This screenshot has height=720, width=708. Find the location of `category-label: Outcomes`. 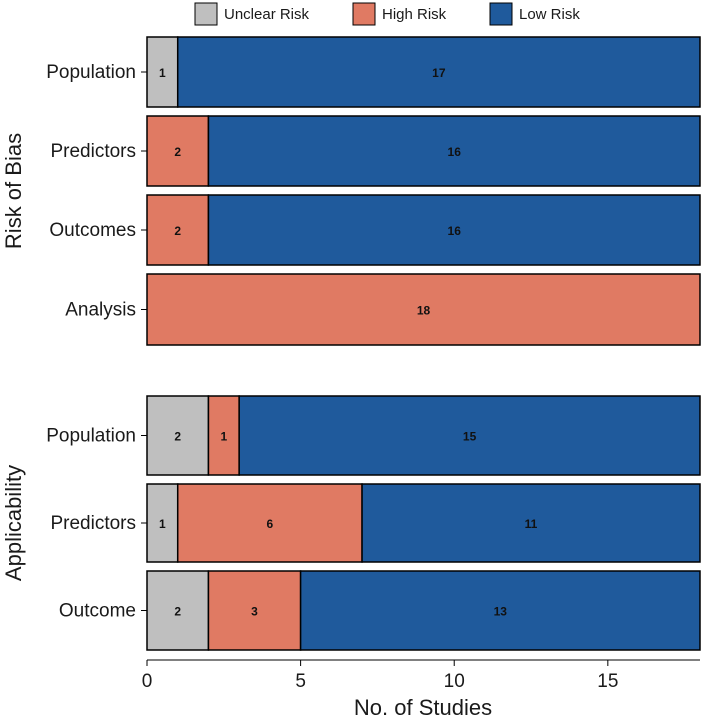

category-label: Outcomes is located at coordinates (92, 230).